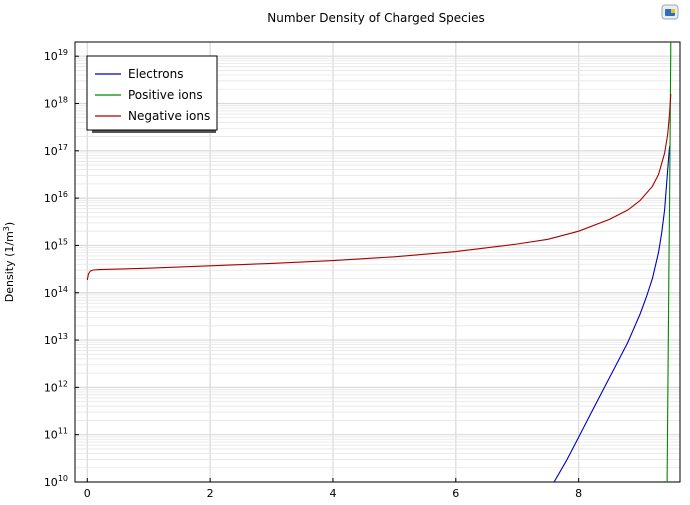  Describe the element at coordinates (56, 339) in the screenshot. I see `y-tick-label-3: 1013` at that location.